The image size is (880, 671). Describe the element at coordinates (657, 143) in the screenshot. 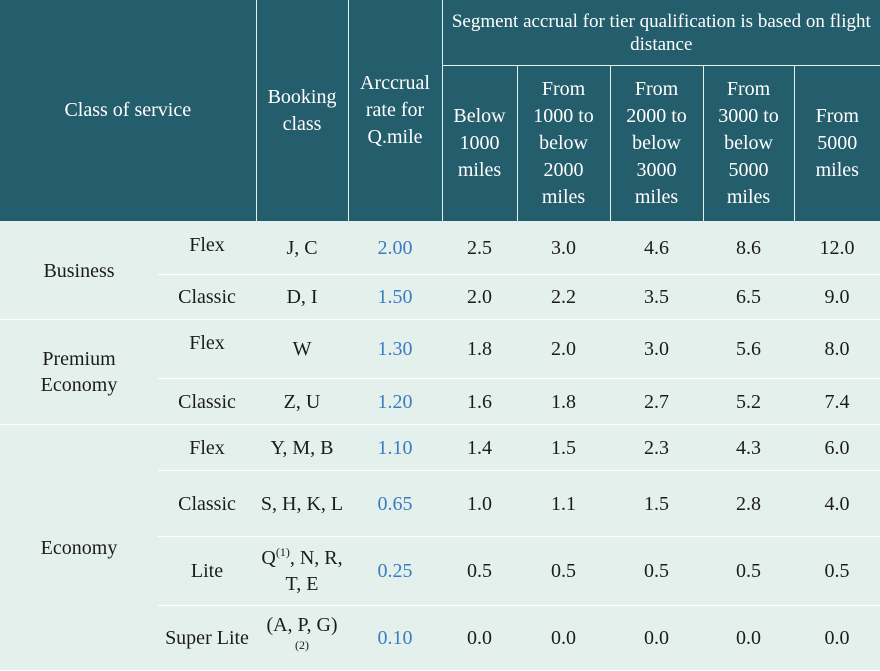

I see `header-band-2000-3000: From 2000 to below 3000 miles` at that location.